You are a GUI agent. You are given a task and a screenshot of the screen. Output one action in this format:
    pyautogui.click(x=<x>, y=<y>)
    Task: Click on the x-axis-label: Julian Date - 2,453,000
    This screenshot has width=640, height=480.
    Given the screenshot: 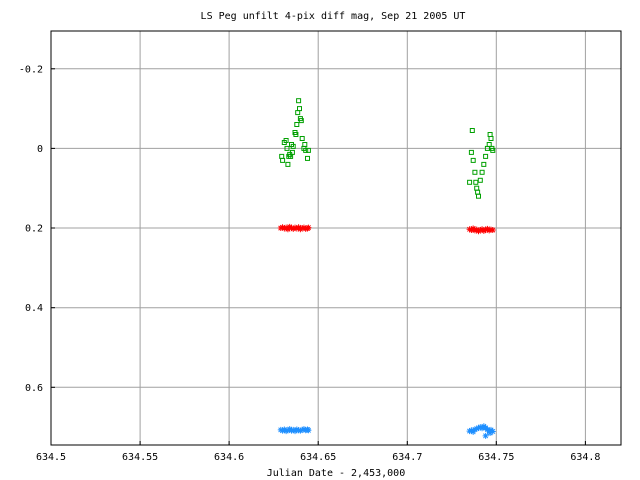 What is the action you would take?
    pyautogui.click(x=336, y=473)
    